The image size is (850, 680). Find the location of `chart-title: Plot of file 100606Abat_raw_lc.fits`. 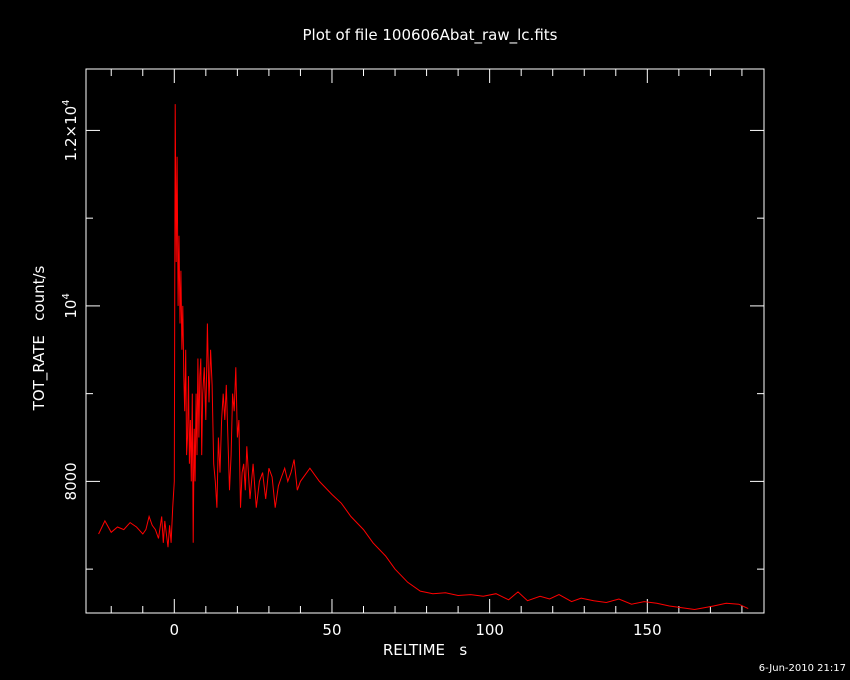

chart-title: Plot of file 100606Abat_raw_lc.fits is located at coordinates (430, 35).